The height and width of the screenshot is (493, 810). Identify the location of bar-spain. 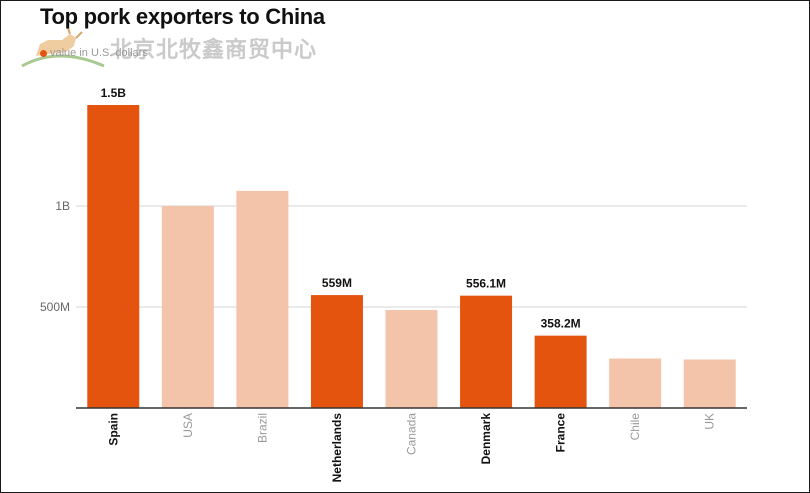
(113, 256).